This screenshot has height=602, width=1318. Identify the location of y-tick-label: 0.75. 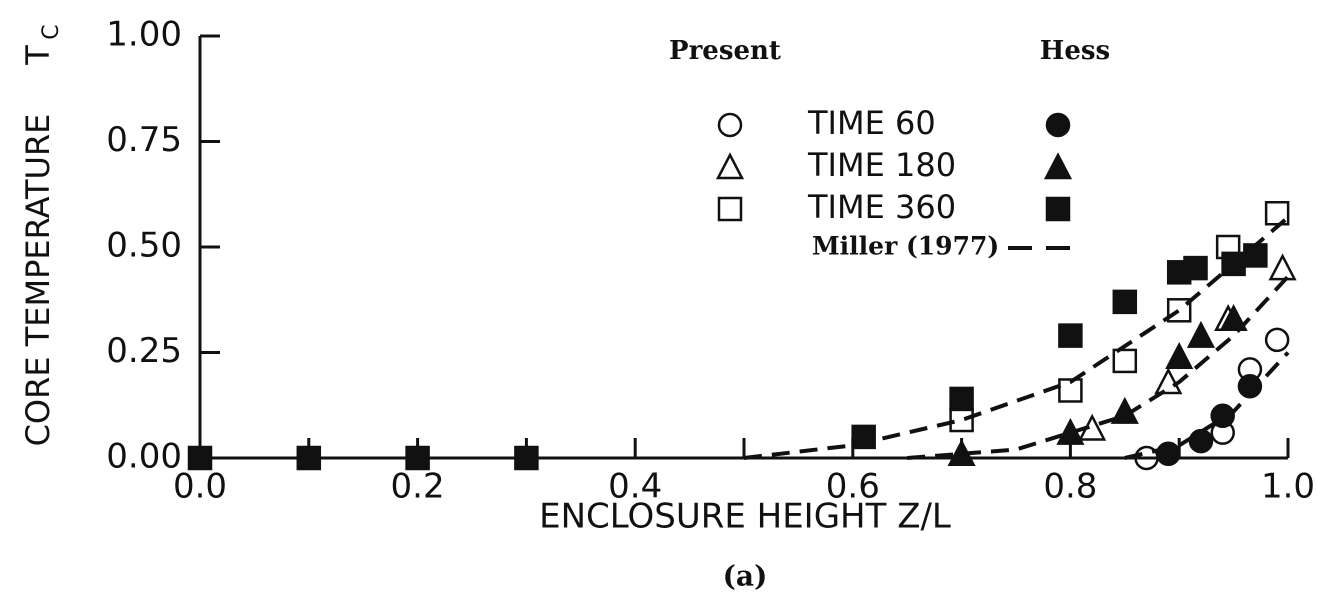
(144, 140).